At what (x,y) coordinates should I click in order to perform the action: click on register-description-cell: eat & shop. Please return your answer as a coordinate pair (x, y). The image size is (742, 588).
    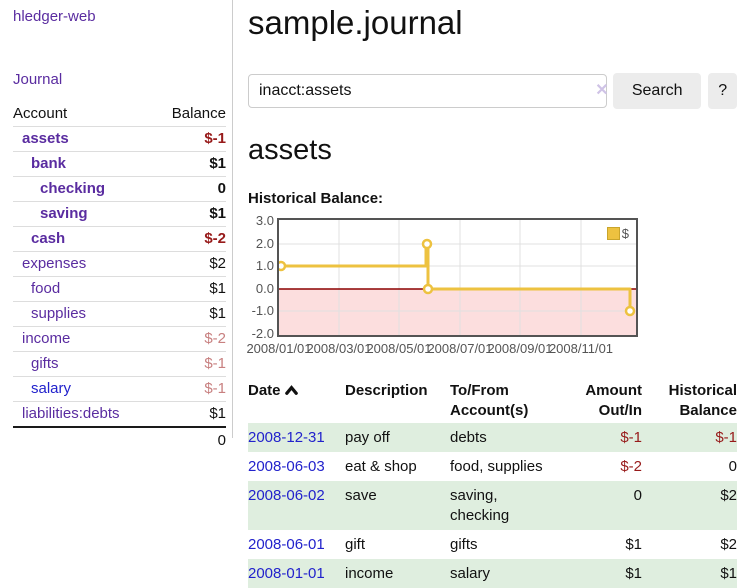
    Looking at the image, I should click on (381, 466).